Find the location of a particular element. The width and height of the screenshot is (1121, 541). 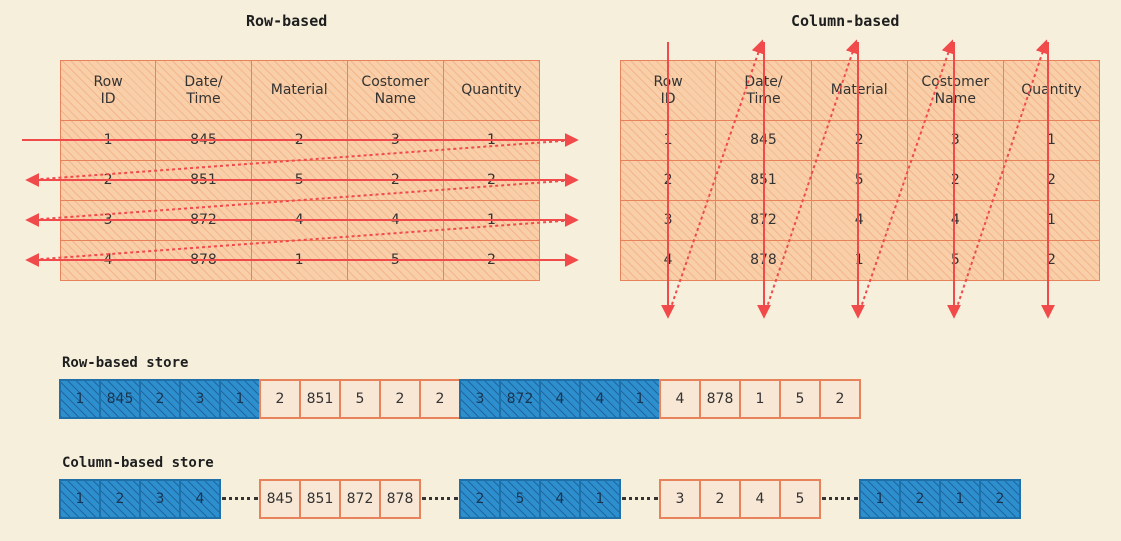

column-store-label: Column-based store is located at coordinates (138, 463).